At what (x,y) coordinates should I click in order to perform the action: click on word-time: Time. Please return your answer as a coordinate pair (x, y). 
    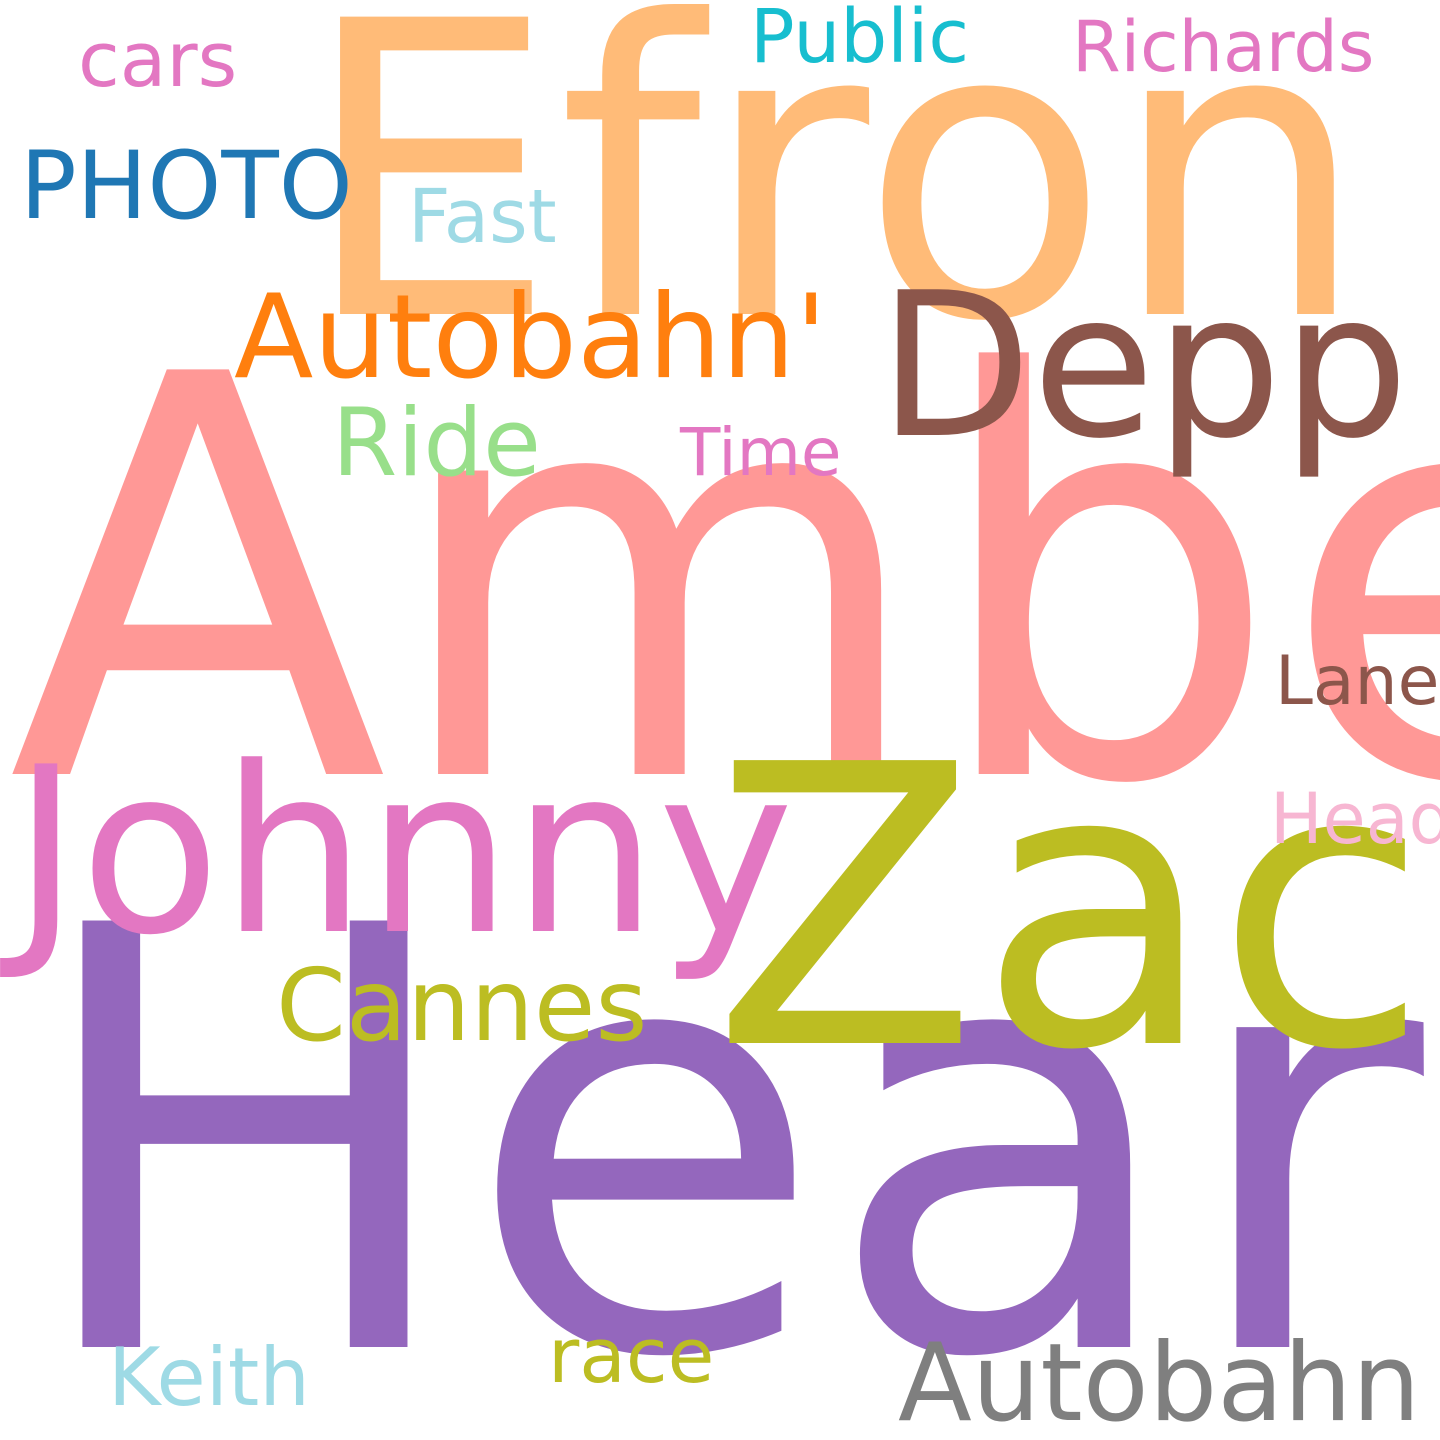
    Looking at the image, I should click on (761, 452).